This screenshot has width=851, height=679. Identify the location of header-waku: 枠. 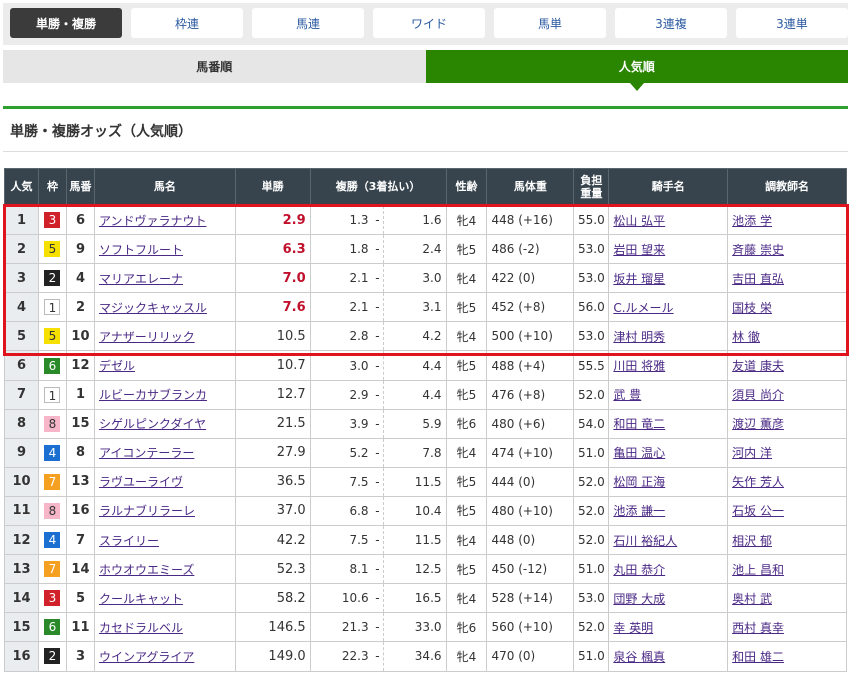
(52, 187).